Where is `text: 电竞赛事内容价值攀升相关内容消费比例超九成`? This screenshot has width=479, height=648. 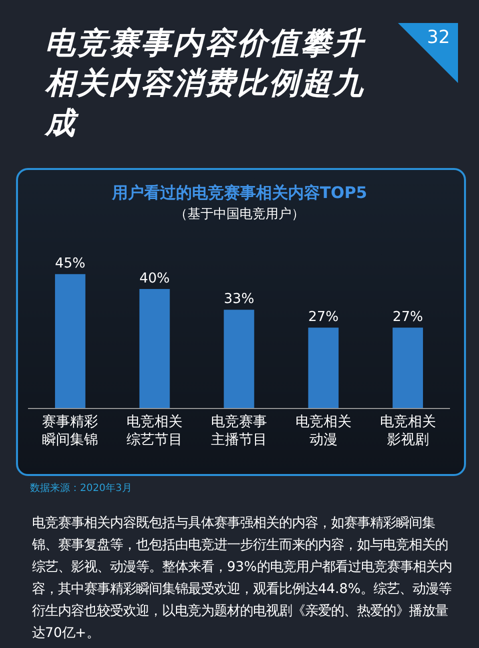
text: 电竞赛事内容价值攀升相关内容消费比例超九成 is located at coordinates (206, 84).